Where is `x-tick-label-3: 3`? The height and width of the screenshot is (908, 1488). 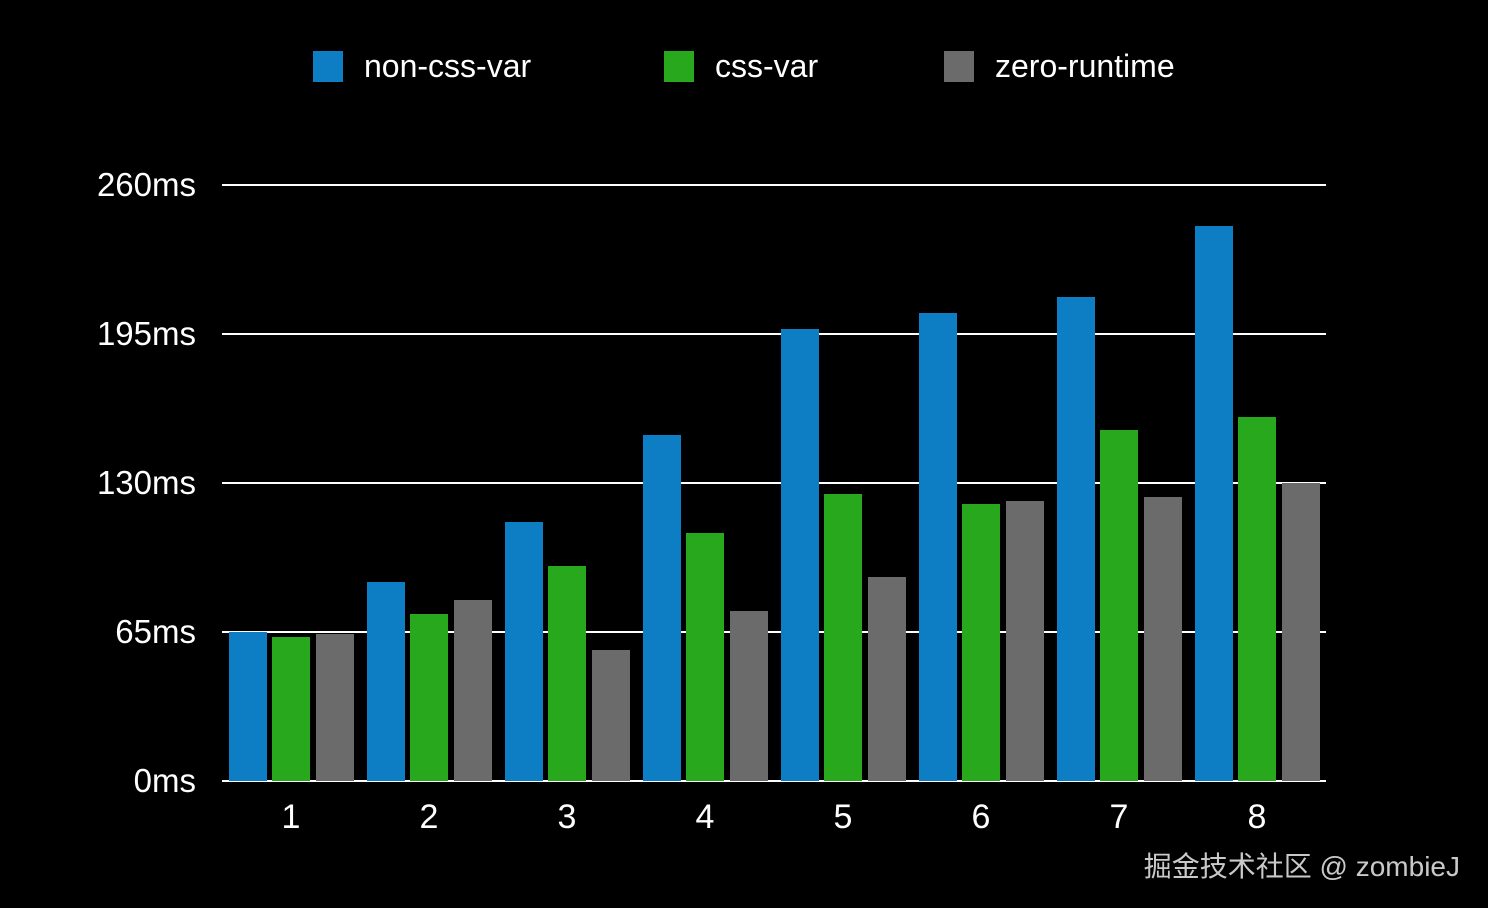
x-tick-label-3: 3 is located at coordinates (567, 817).